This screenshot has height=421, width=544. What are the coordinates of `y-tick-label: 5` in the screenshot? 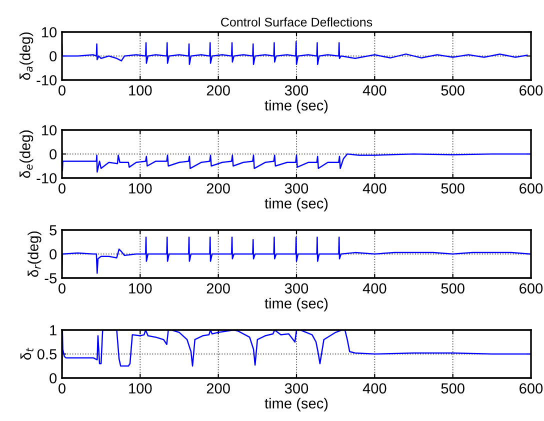 It's located at (53, 230).